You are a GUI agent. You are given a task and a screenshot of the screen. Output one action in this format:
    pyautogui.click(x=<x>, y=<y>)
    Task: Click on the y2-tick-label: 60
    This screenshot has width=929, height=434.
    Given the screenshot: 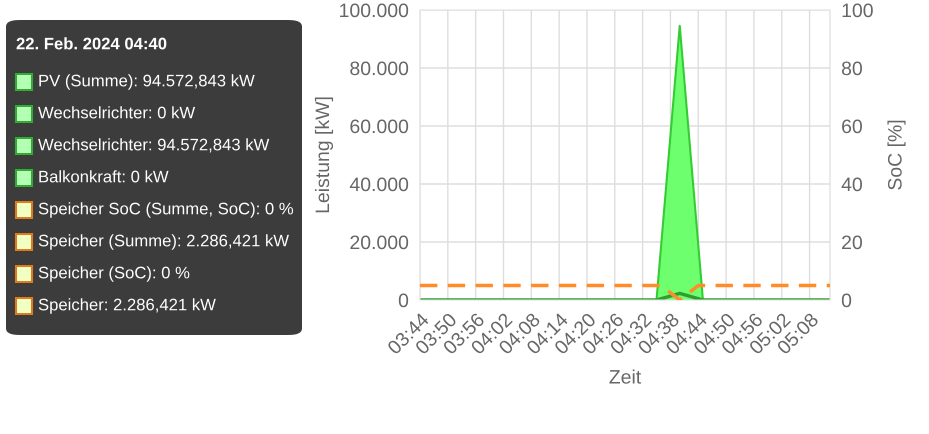 What is the action you would take?
    pyautogui.click(x=852, y=126)
    